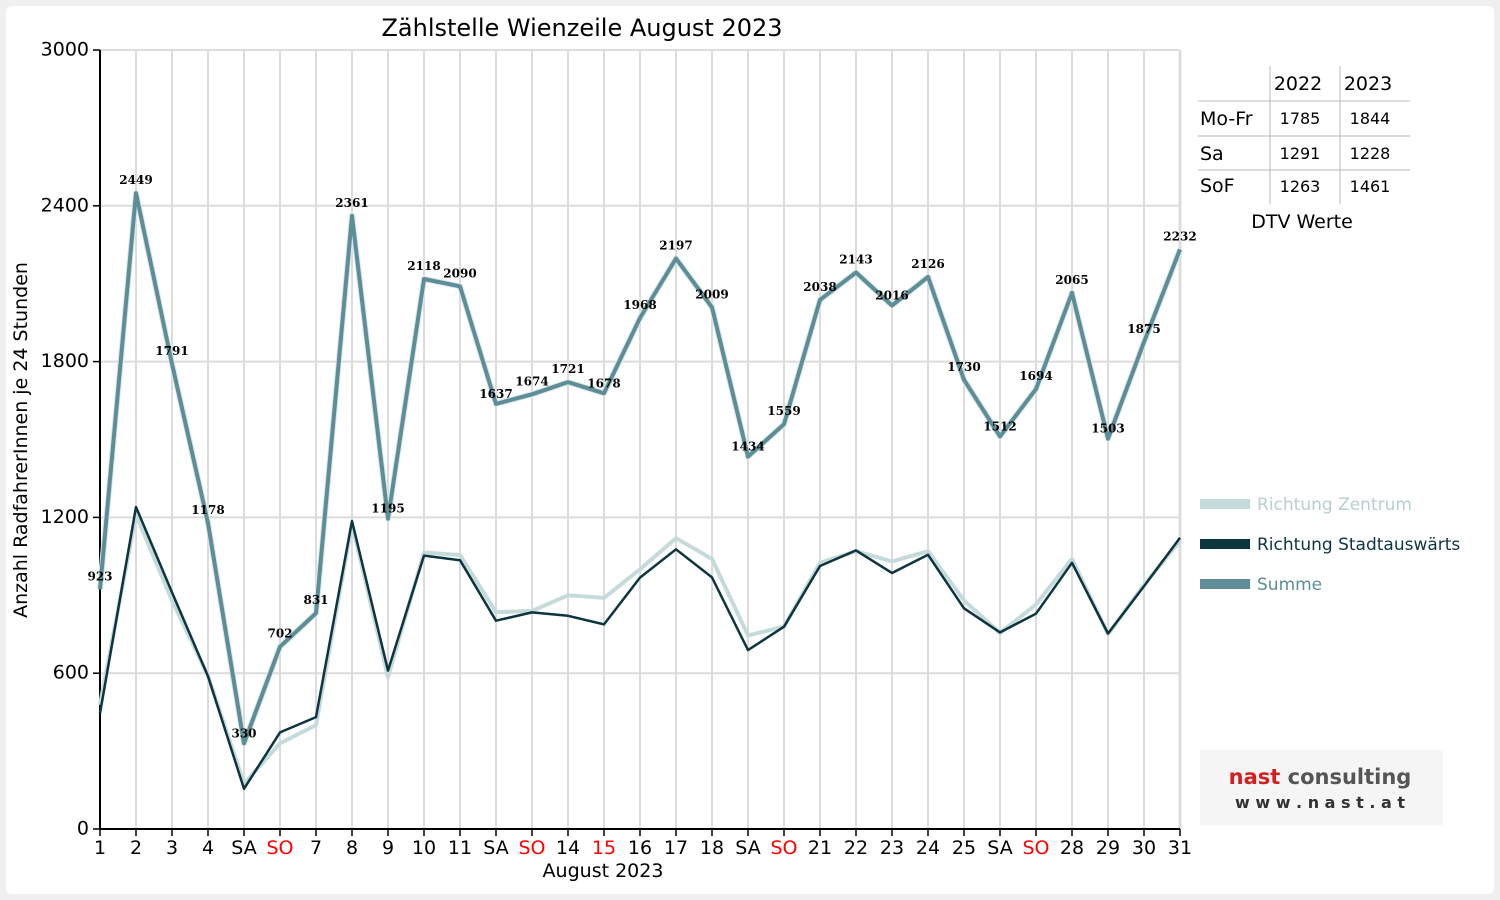  What do you see at coordinates (1258, 777) in the screenshot?
I see `logo-name-part: nast` at bounding box center [1258, 777].